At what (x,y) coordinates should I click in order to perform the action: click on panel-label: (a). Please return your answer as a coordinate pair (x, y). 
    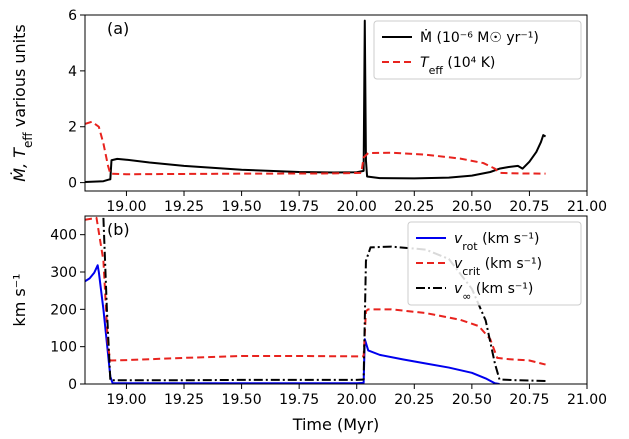
    Looking at the image, I should click on (118, 28).